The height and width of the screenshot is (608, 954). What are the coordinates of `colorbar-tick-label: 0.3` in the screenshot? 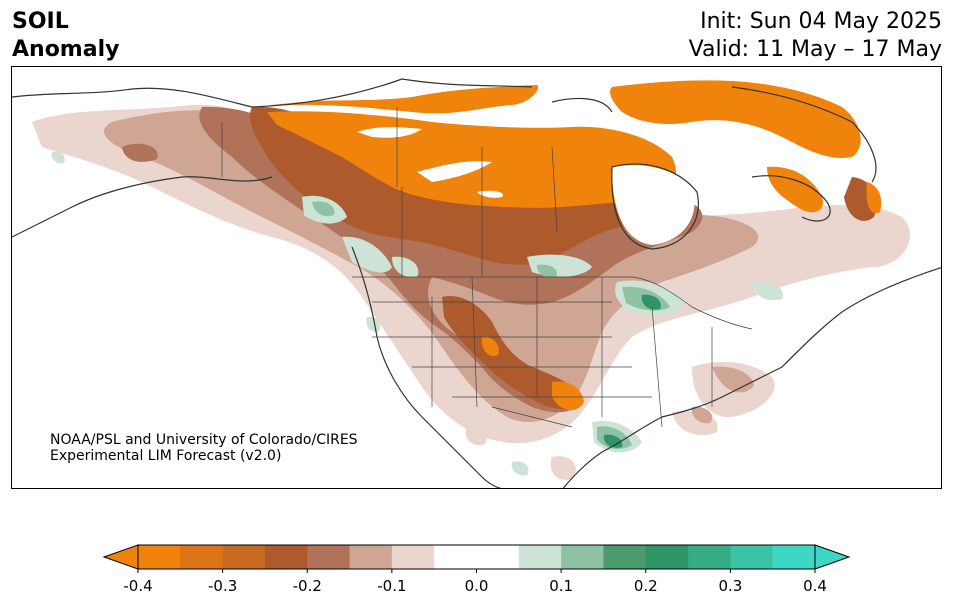 It's located at (730, 586).